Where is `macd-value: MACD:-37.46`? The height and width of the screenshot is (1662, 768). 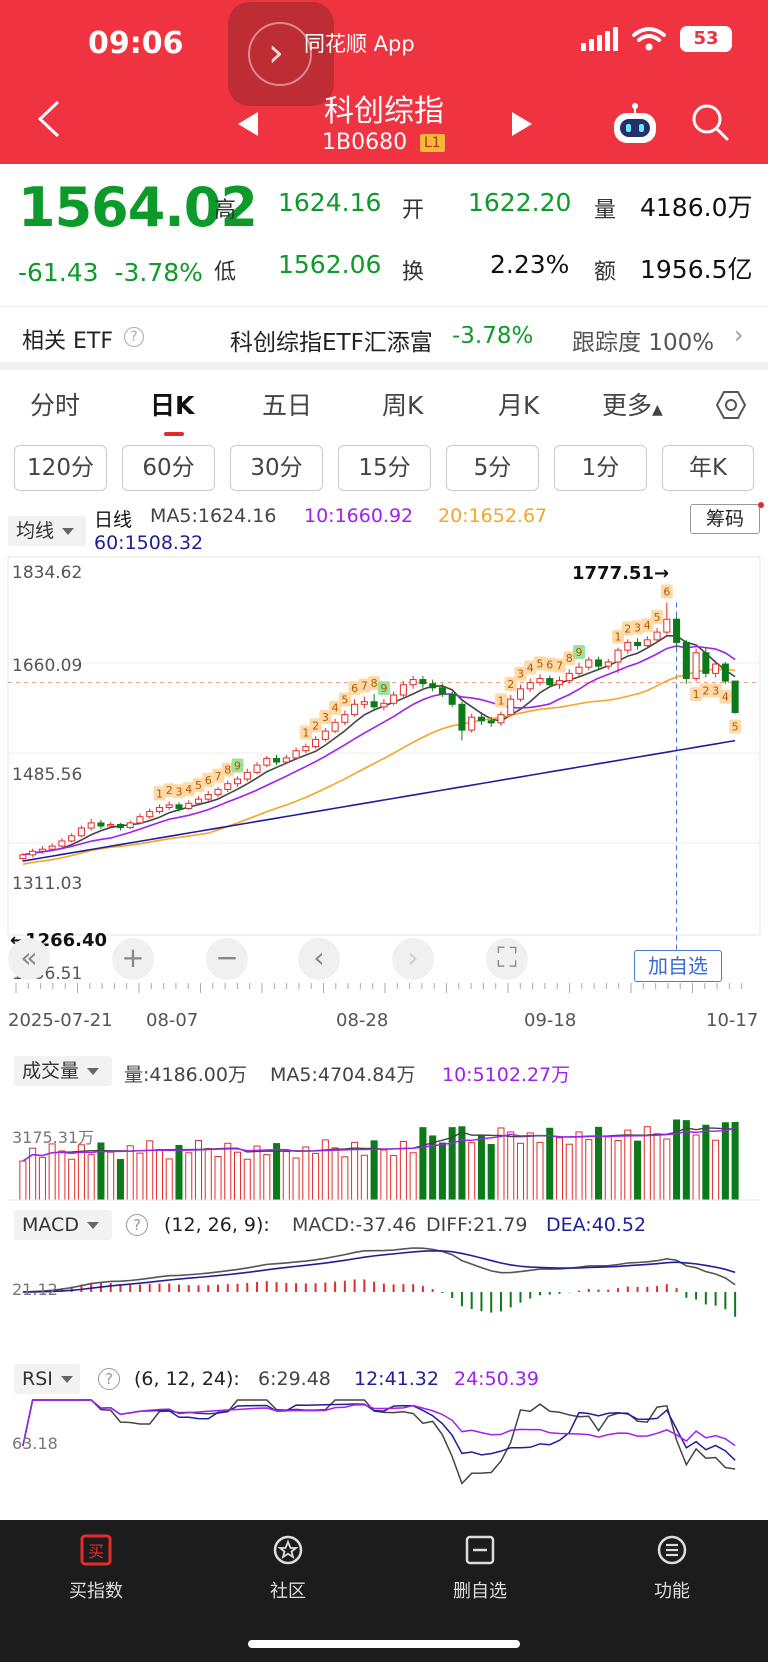 macd-value: MACD:-37.46 is located at coordinates (354, 1225).